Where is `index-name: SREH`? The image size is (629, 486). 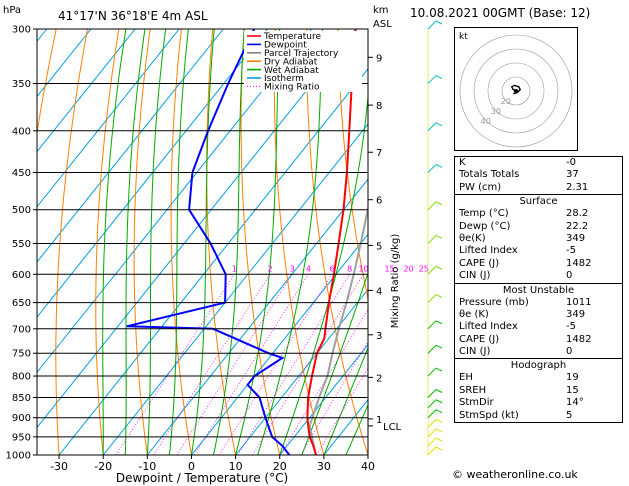
index-name: SREH is located at coordinates (473, 390).